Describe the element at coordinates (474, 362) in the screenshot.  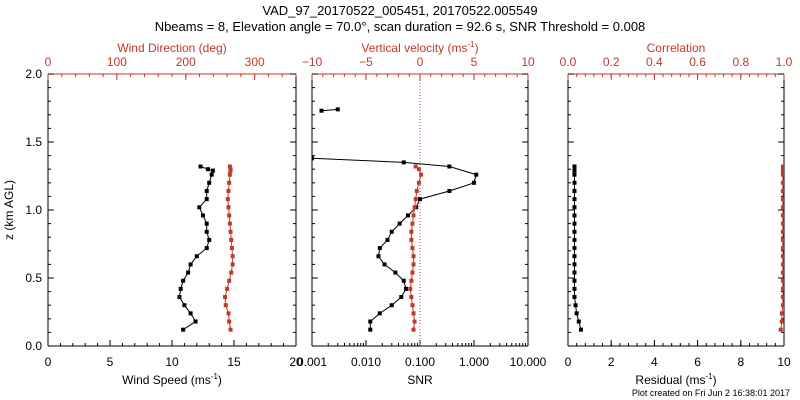
I see `x-tick-label-middle: 1.000` at that location.